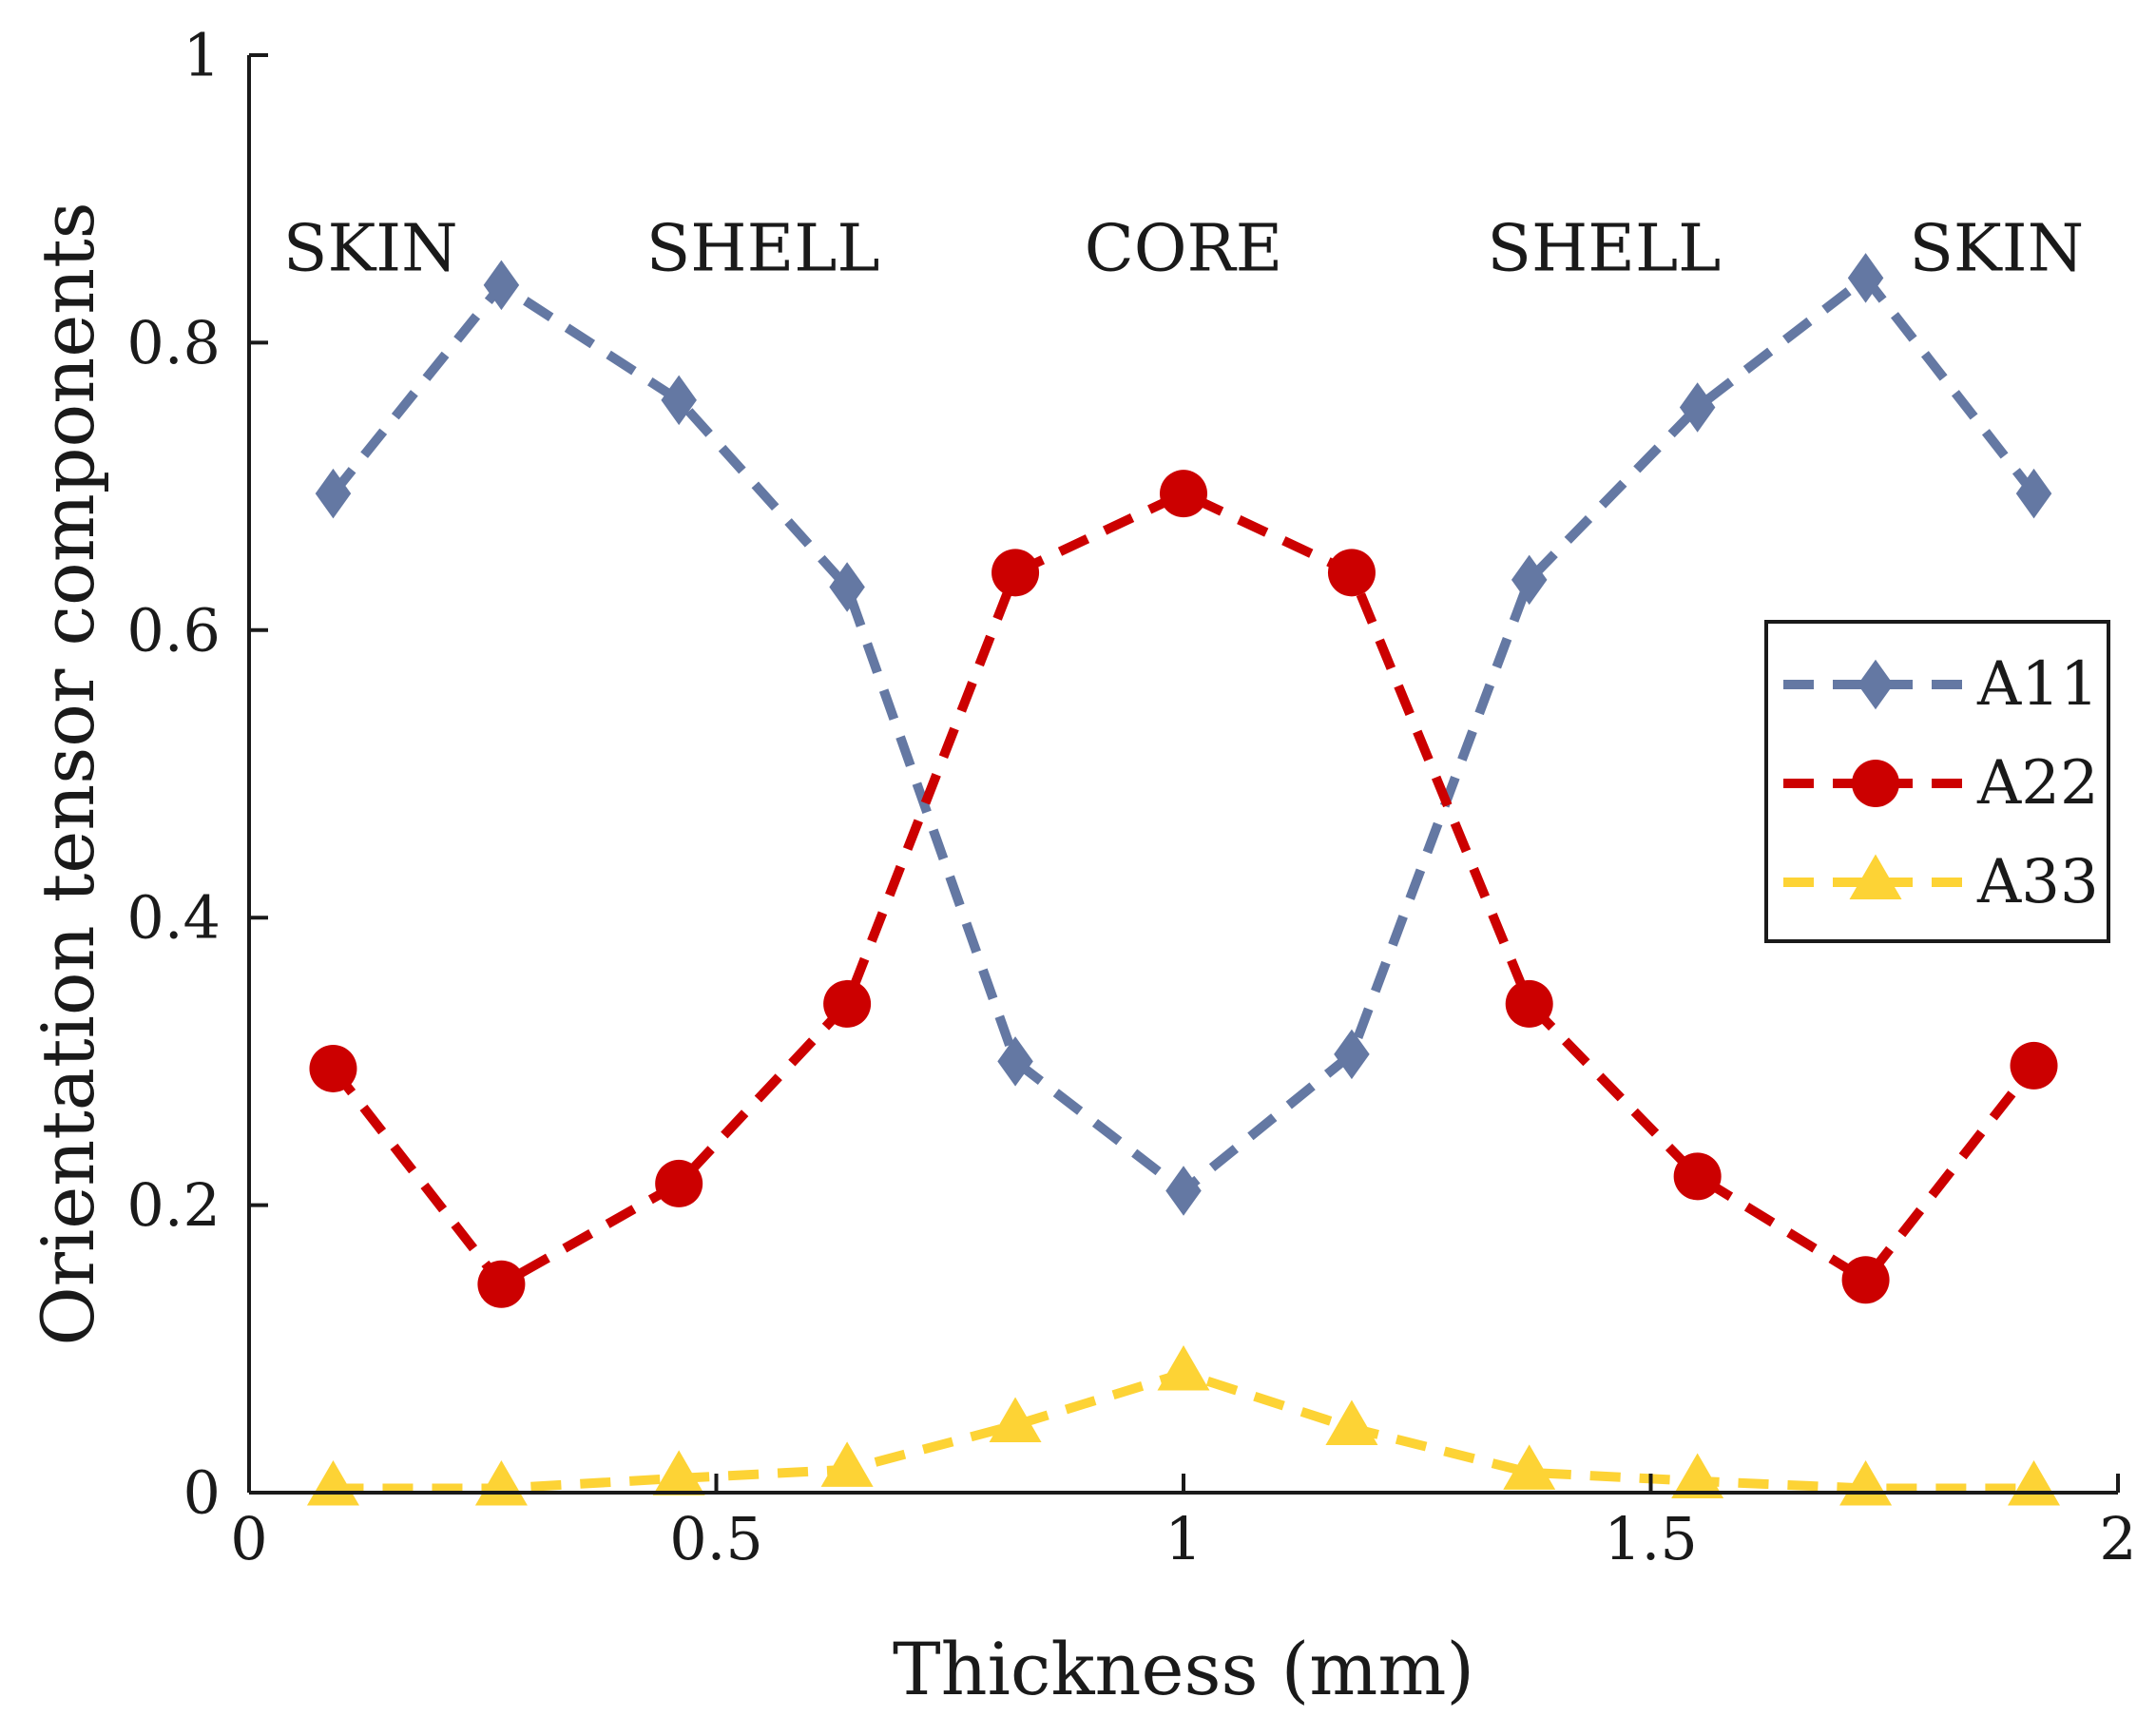 This screenshot has width=2156, height=1717. I want to click on legend-label-a22: A22, so click(2037, 783).